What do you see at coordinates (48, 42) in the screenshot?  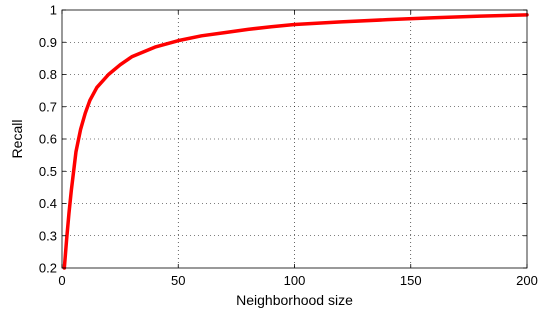 I see `y-tick-label: 0.9` at bounding box center [48, 42].